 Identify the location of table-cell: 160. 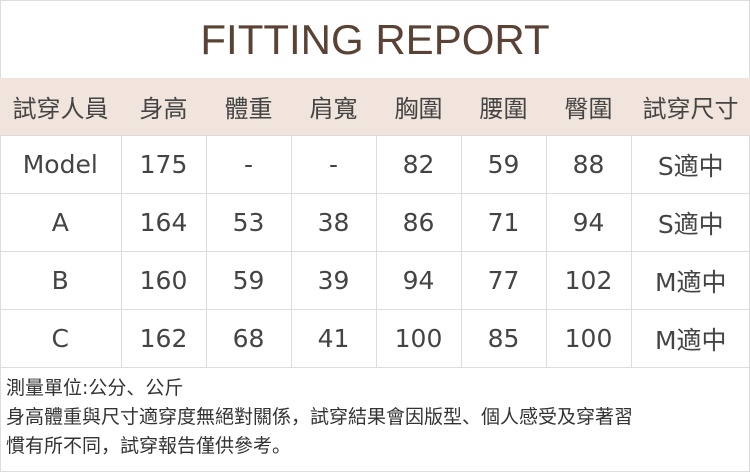
(163, 280).